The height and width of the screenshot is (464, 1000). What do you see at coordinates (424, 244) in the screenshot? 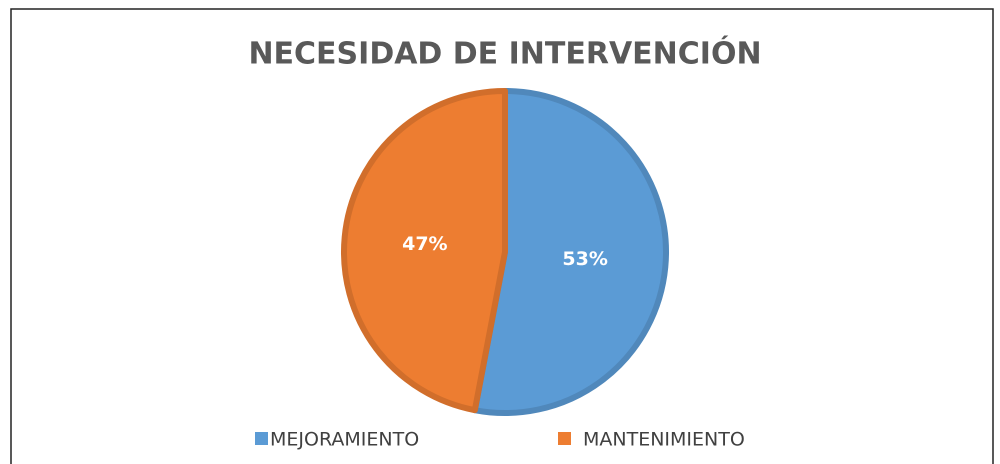
I see `data-label: 47%` at bounding box center [424, 244].